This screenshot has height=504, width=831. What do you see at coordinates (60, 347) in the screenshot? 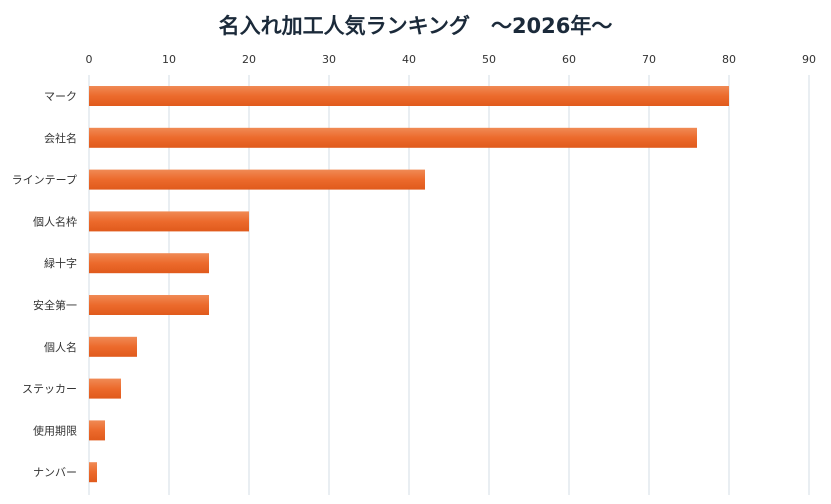
I see `category-label: 個人名` at bounding box center [60, 347].